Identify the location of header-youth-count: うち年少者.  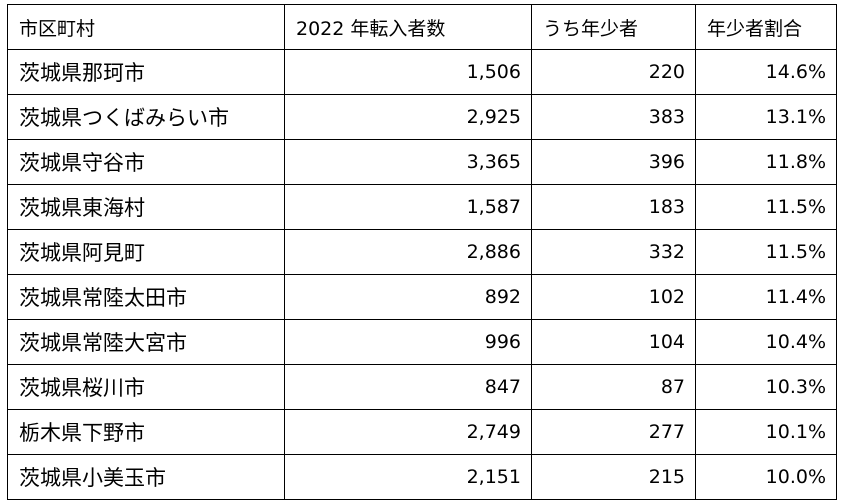
(613, 27).